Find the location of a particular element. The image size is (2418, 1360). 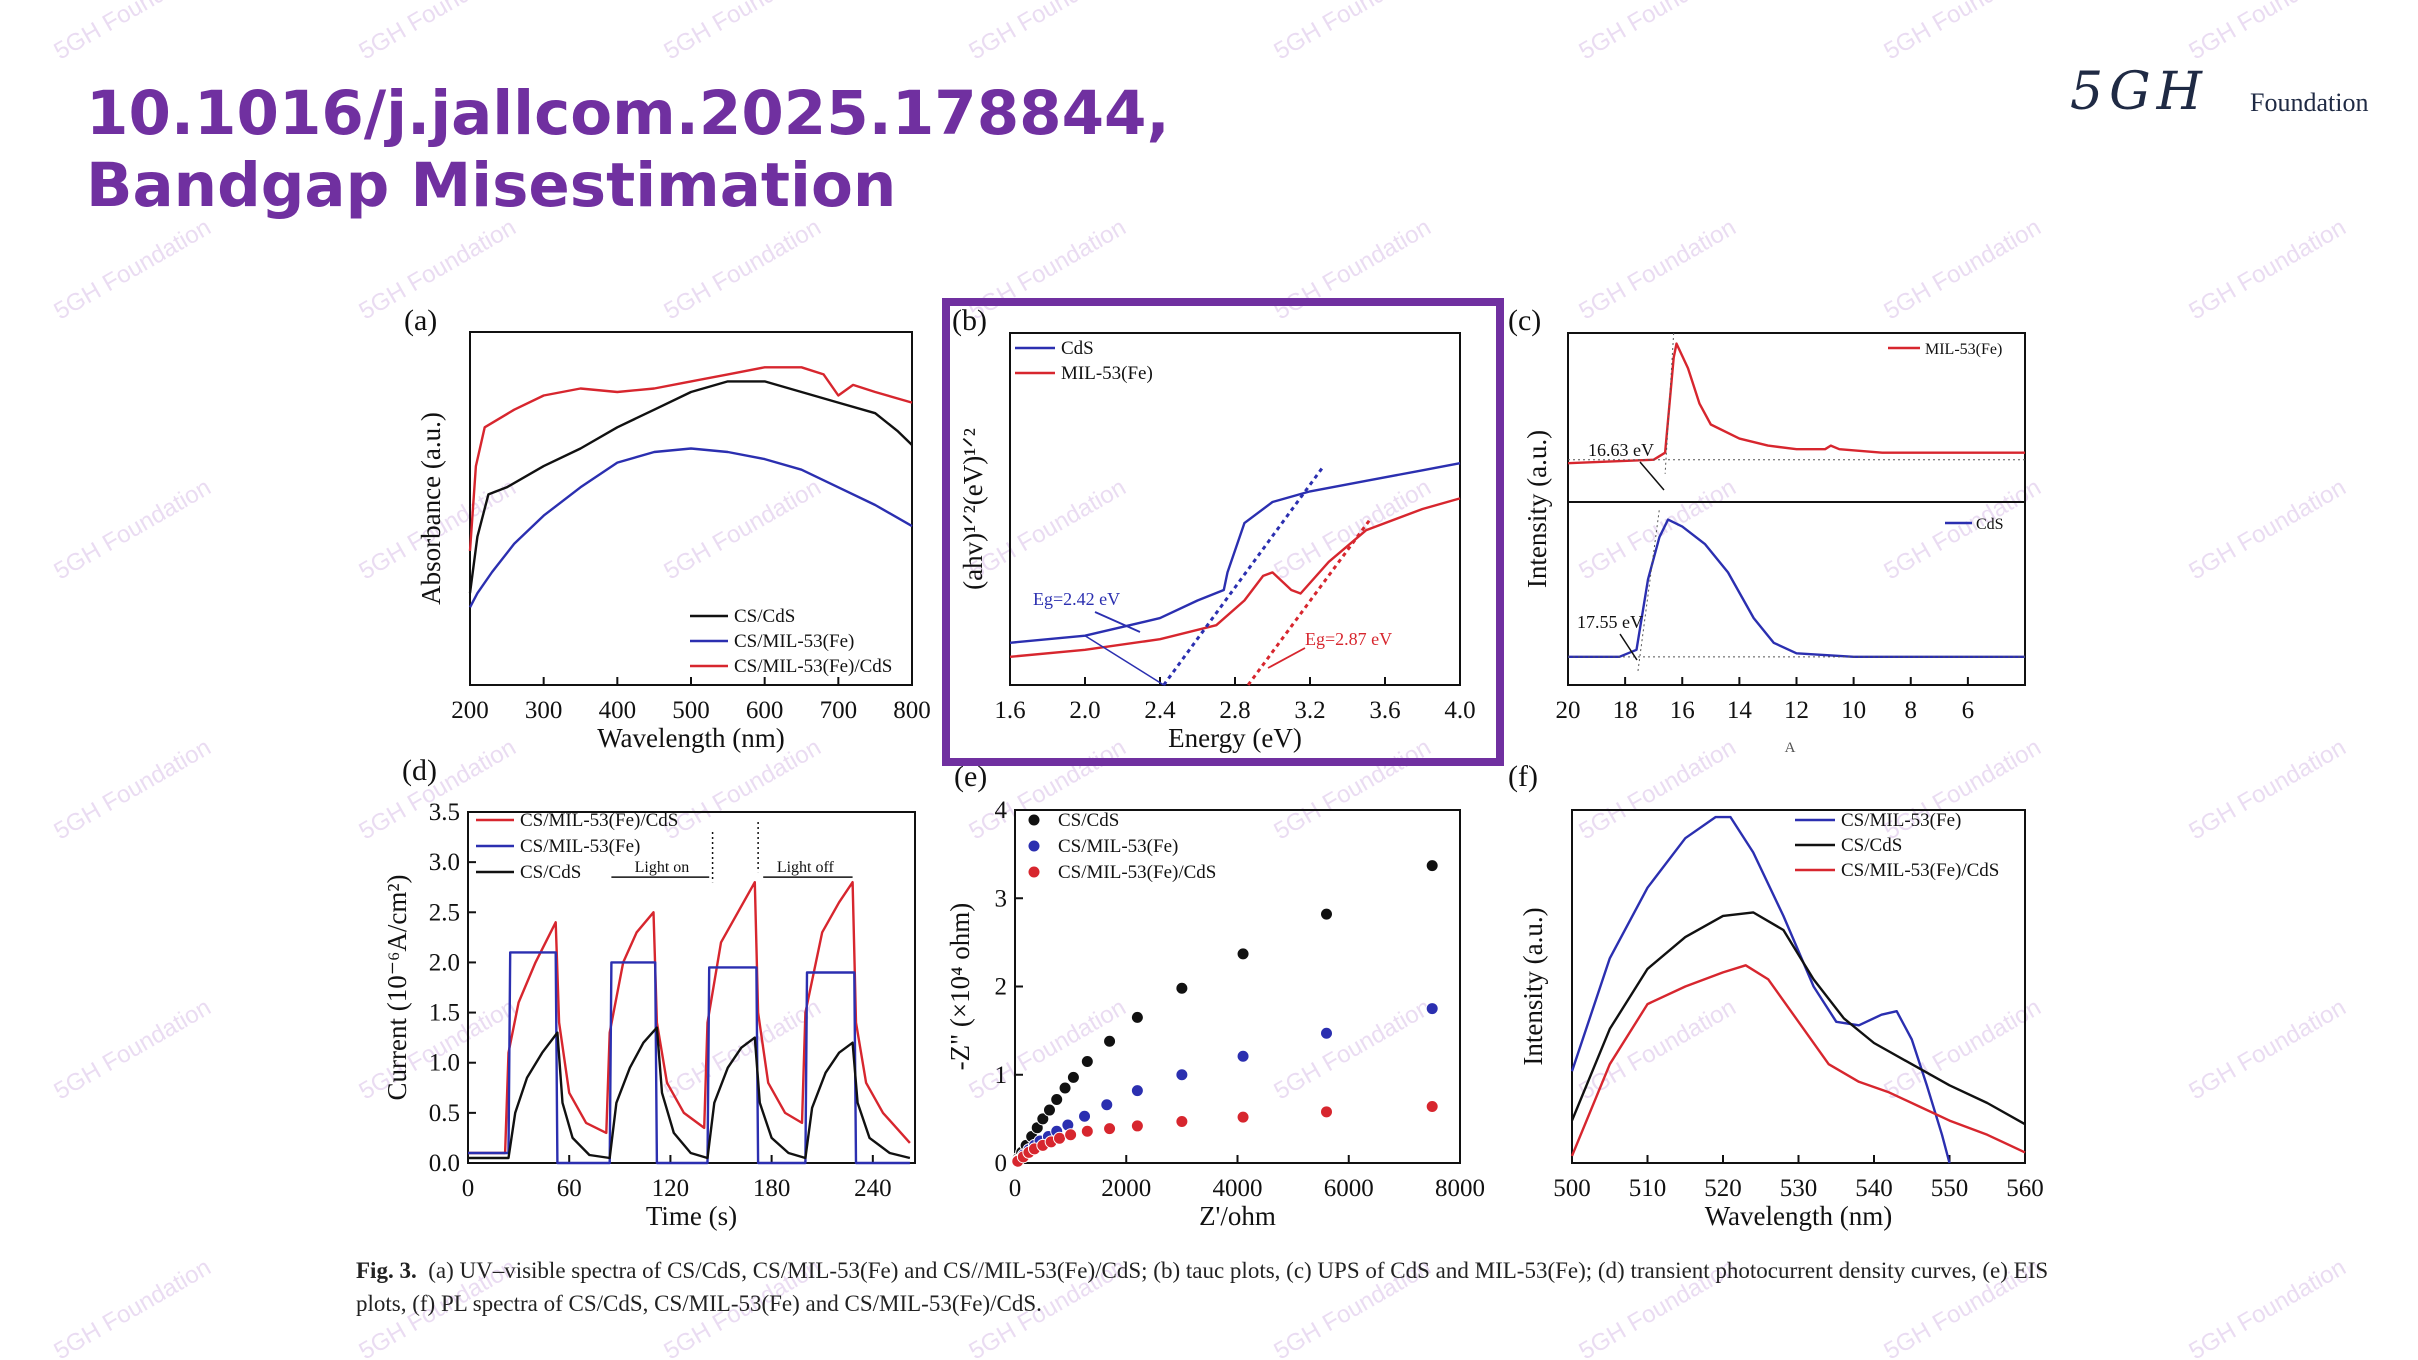

y-tick-label: 1 is located at coordinates (1001, 1075).